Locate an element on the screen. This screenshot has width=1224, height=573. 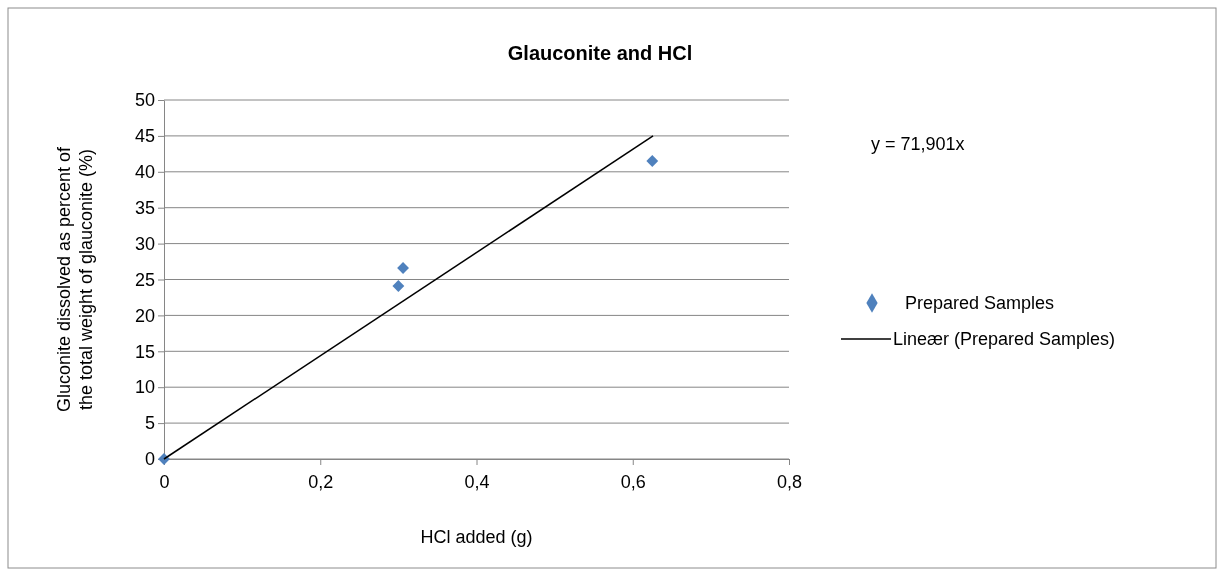
y-tick-label: 0 is located at coordinates (149, 459).